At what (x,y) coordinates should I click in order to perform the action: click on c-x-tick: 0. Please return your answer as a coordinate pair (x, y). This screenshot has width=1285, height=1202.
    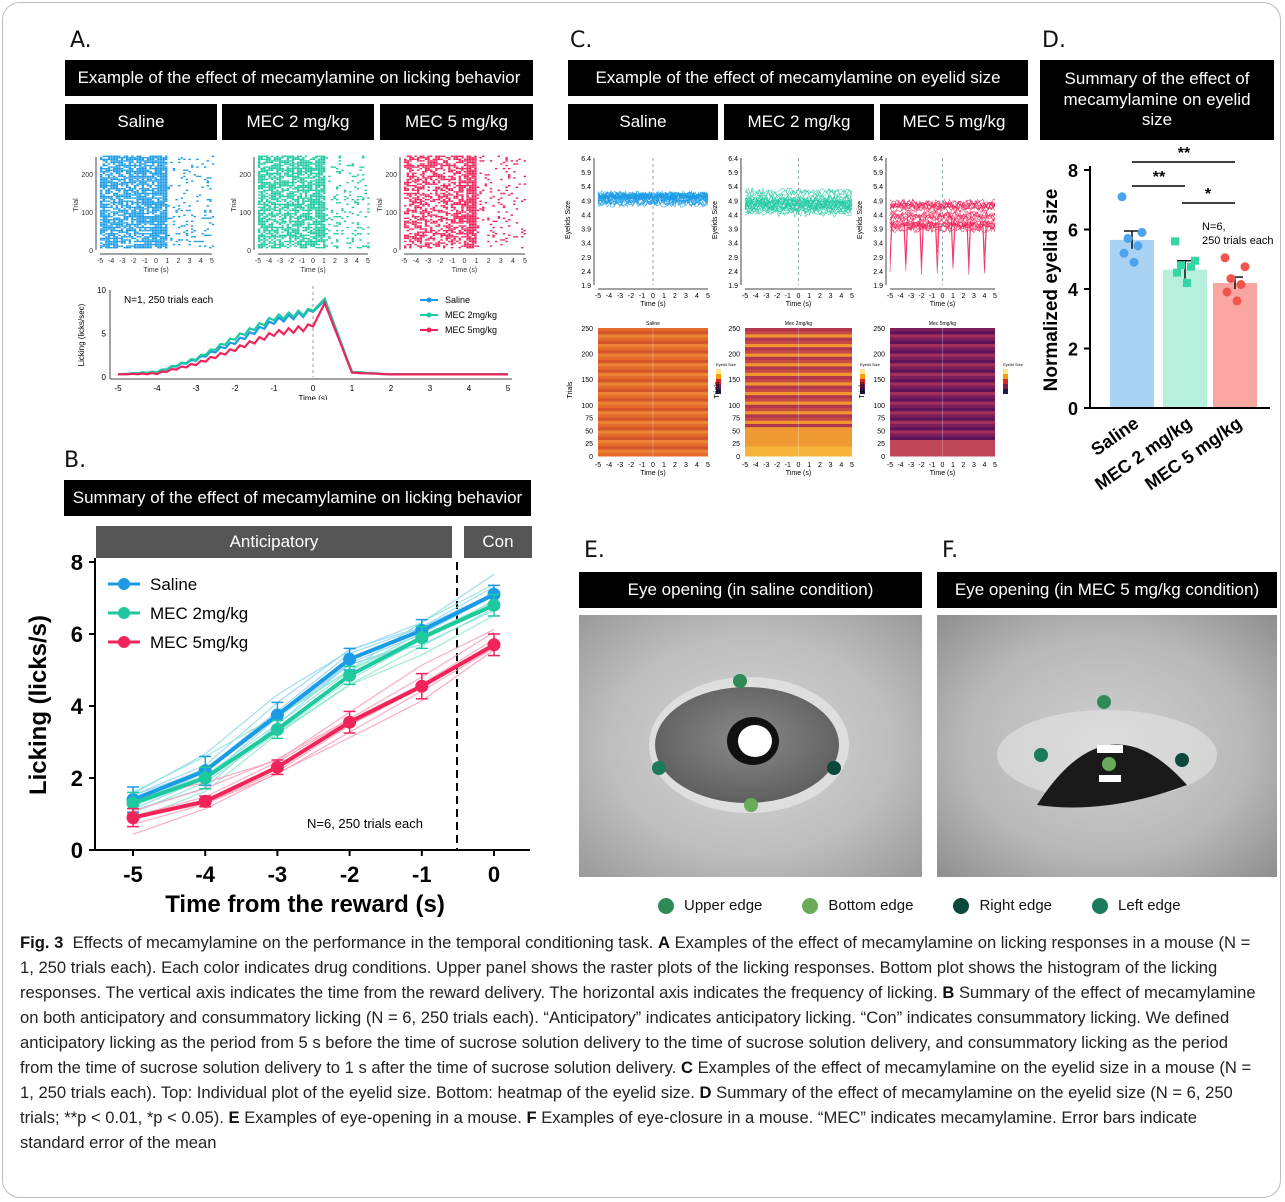
    Looking at the image, I should click on (943, 296).